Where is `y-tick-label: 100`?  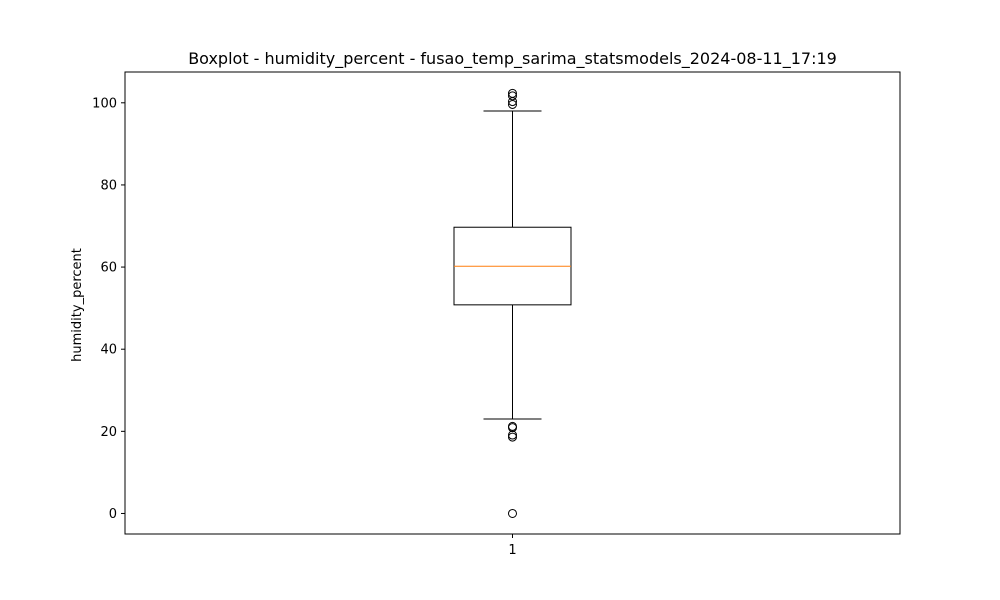
y-tick-label: 100 is located at coordinates (104, 103).